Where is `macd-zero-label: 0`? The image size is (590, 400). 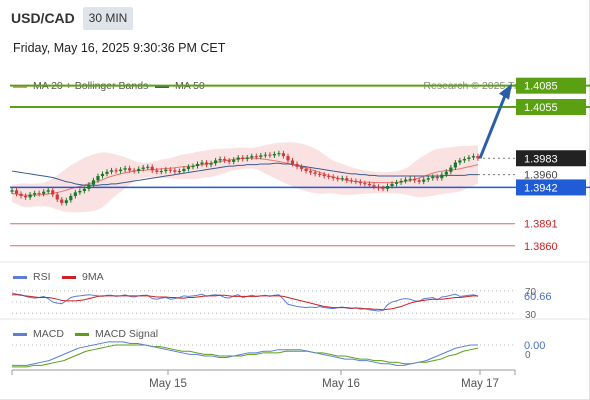 macd-zero-label: 0 is located at coordinates (528, 355).